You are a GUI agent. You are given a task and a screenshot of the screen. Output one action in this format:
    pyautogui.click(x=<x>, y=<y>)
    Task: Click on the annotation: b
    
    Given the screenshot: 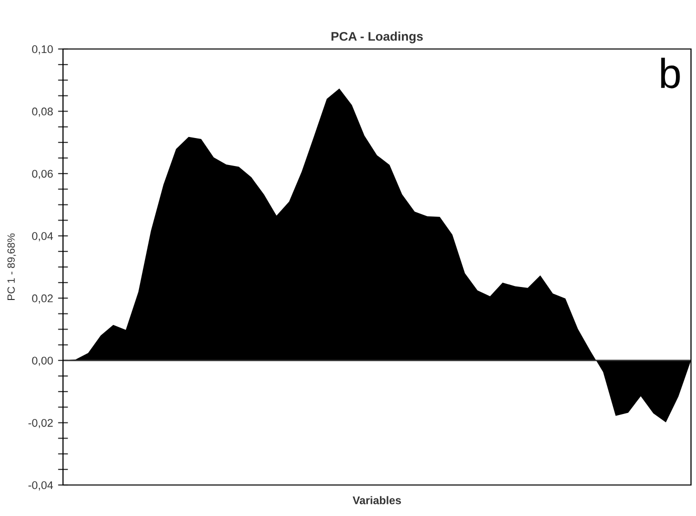 What is the action you would take?
    pyautogui.click(x=670, y=73)
    